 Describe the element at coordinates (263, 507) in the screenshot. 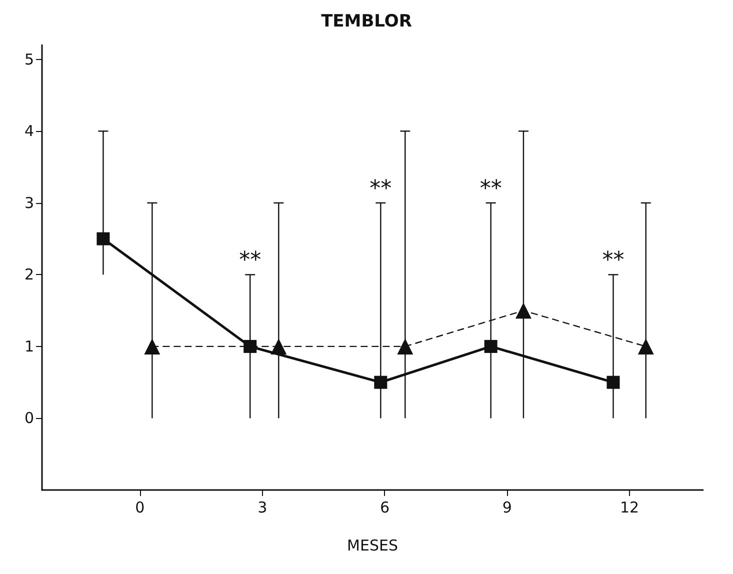

I see `x-tick-label: 3` at that location.